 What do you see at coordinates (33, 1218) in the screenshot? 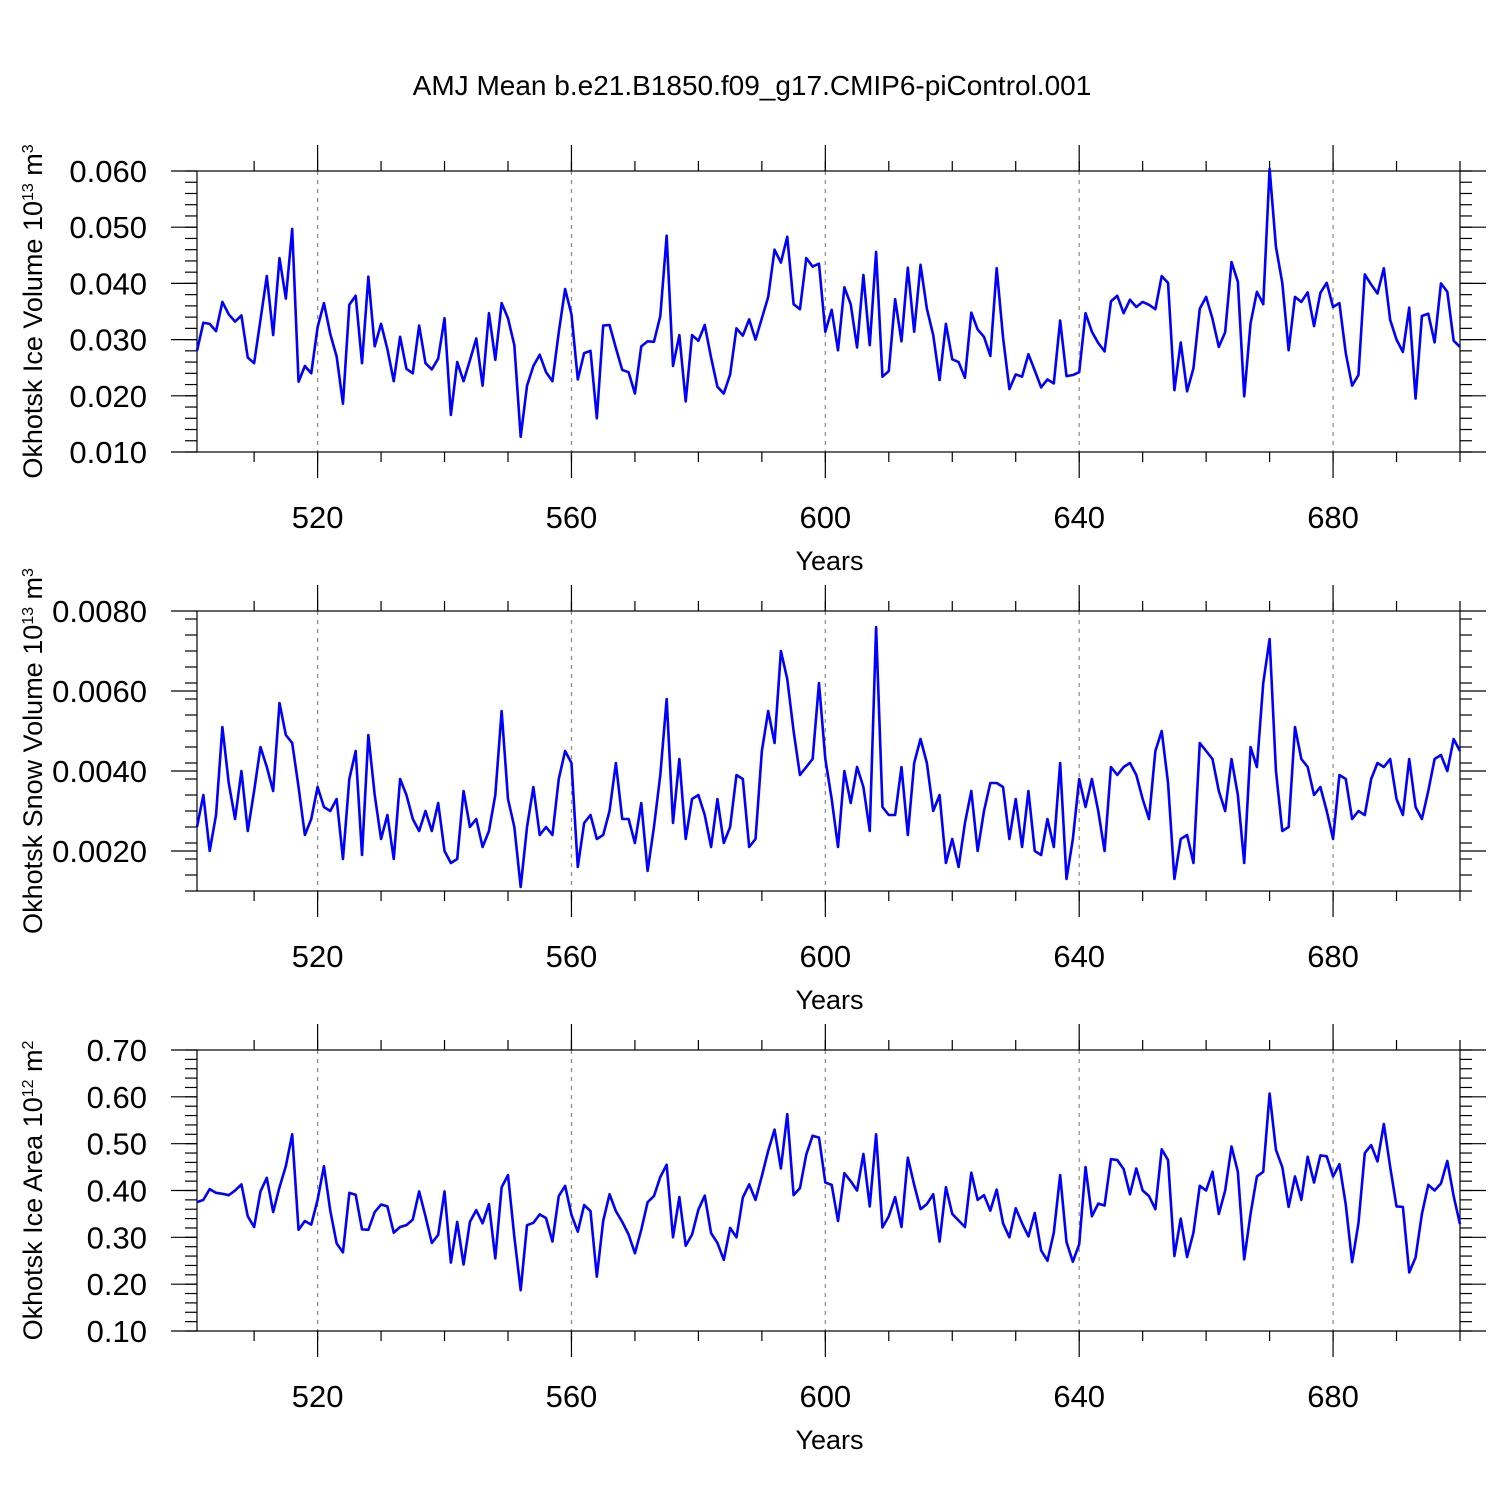
I see `y-label-text: Okhotsk Ice Area 10` at bounding box center [33, 1218].